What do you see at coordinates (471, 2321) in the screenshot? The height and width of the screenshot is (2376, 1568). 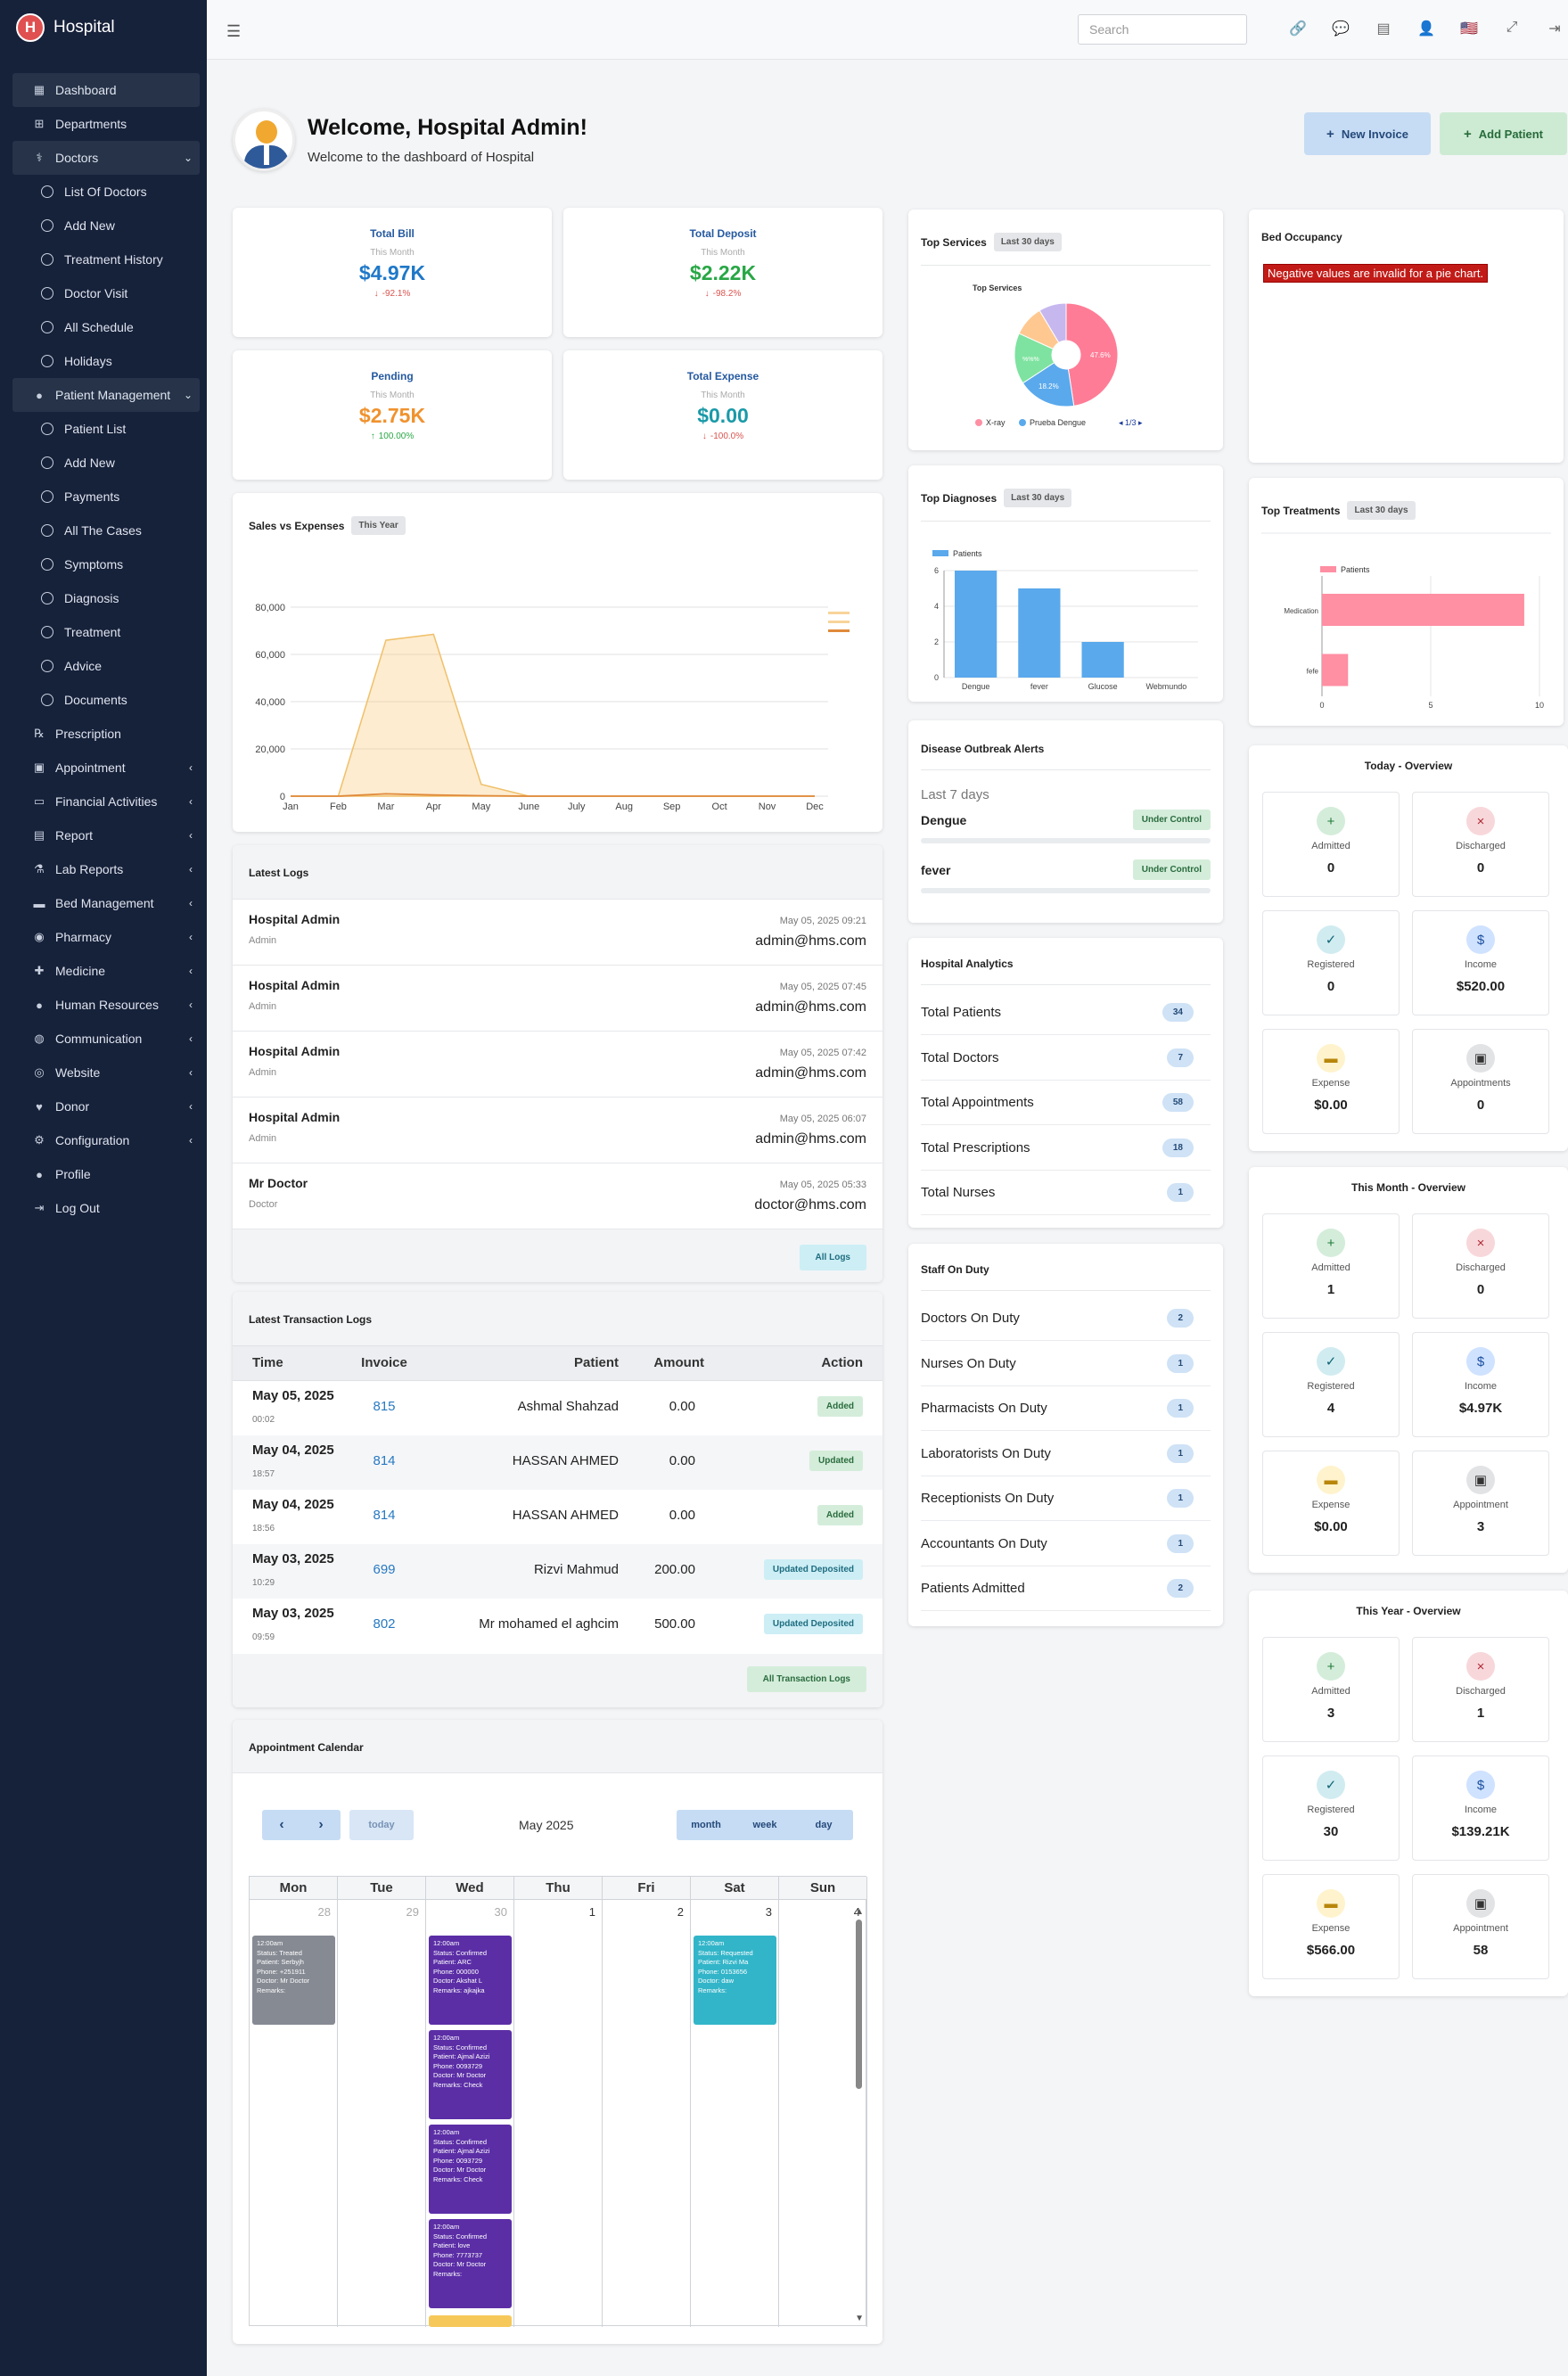 I see `calendar-event` at bounding box center [471, 2321].